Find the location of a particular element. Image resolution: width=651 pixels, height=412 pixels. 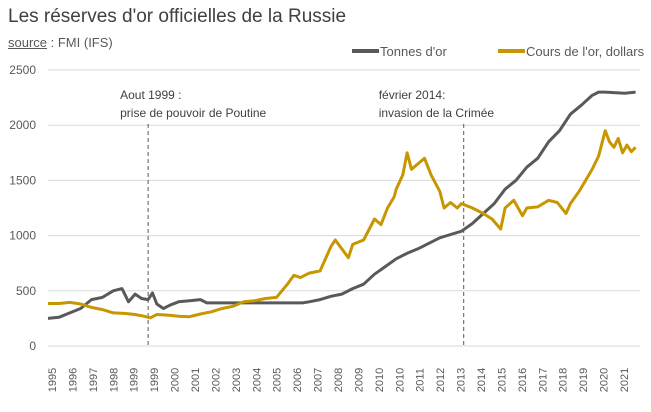

x-tick-label: 2020 is located at coordinates (605, 380).